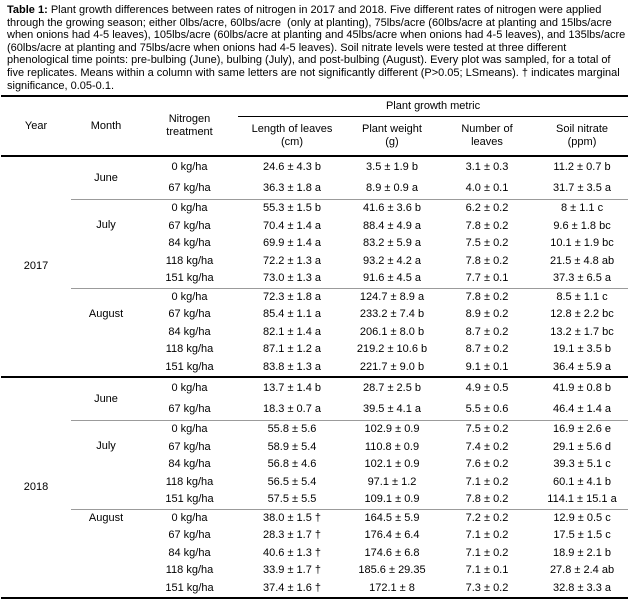  I want to click on cell-weight: 28.7 ± 2.5 b, so click(392, 388).